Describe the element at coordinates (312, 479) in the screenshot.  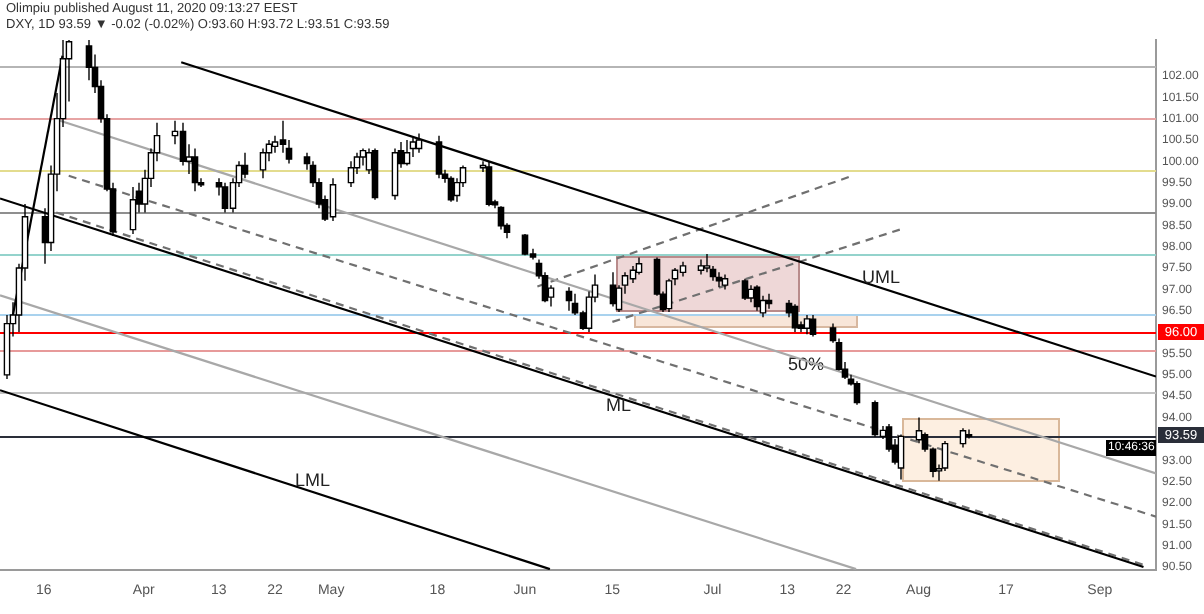
I see `annotation: LML` at that location.